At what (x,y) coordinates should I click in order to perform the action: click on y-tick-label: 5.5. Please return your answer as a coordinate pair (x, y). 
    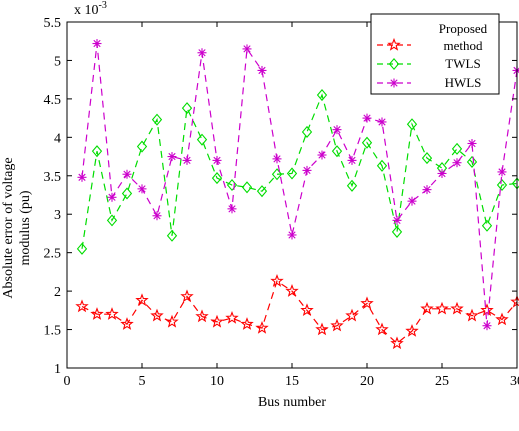
    Looking at the image, I should click on (53, 23).